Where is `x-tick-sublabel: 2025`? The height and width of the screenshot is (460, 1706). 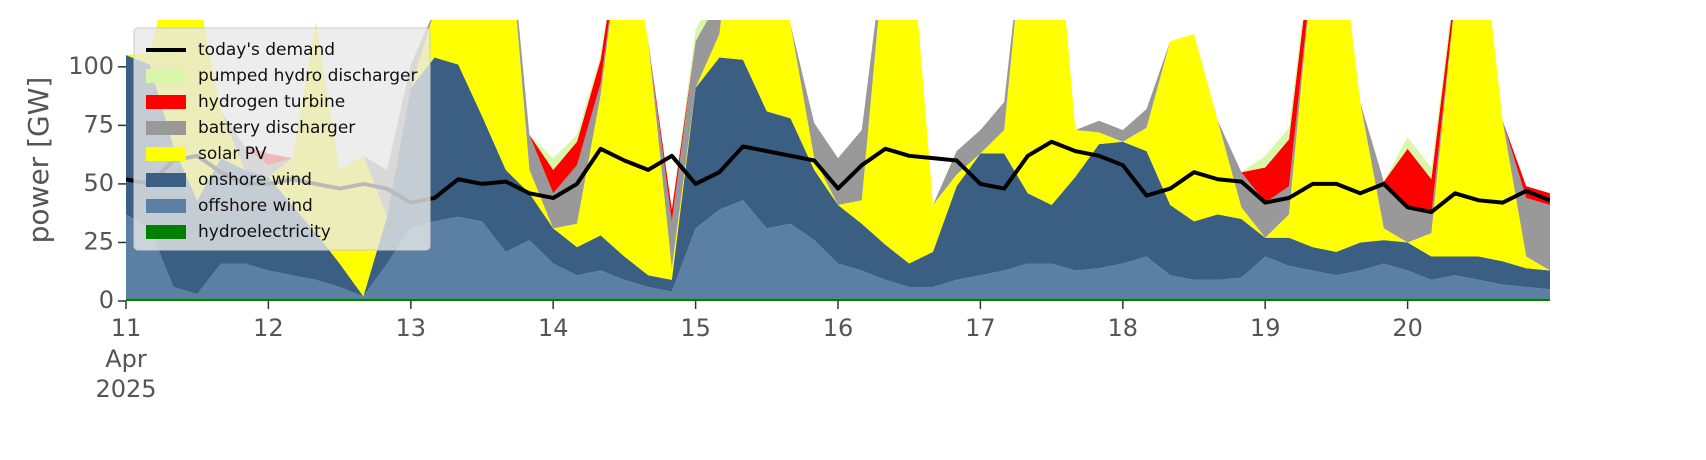 x-tick-sublabel: 2025 is located at coordinates (125, 389).